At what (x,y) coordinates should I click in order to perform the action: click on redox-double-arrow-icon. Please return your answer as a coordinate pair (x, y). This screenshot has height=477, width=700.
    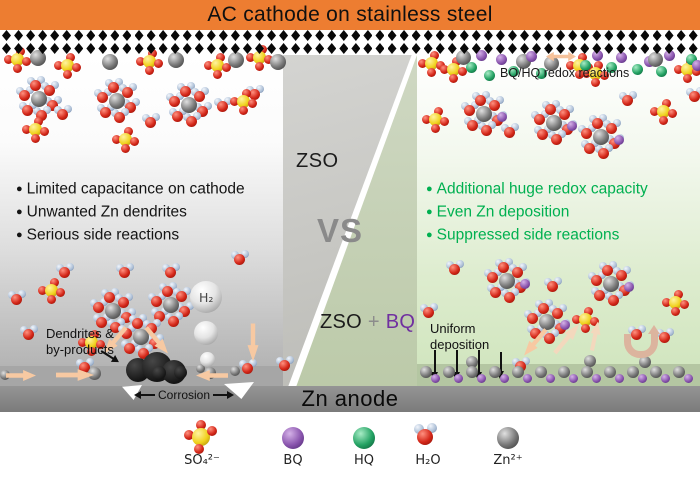
    Looking at the image, I should click on (561, 56).